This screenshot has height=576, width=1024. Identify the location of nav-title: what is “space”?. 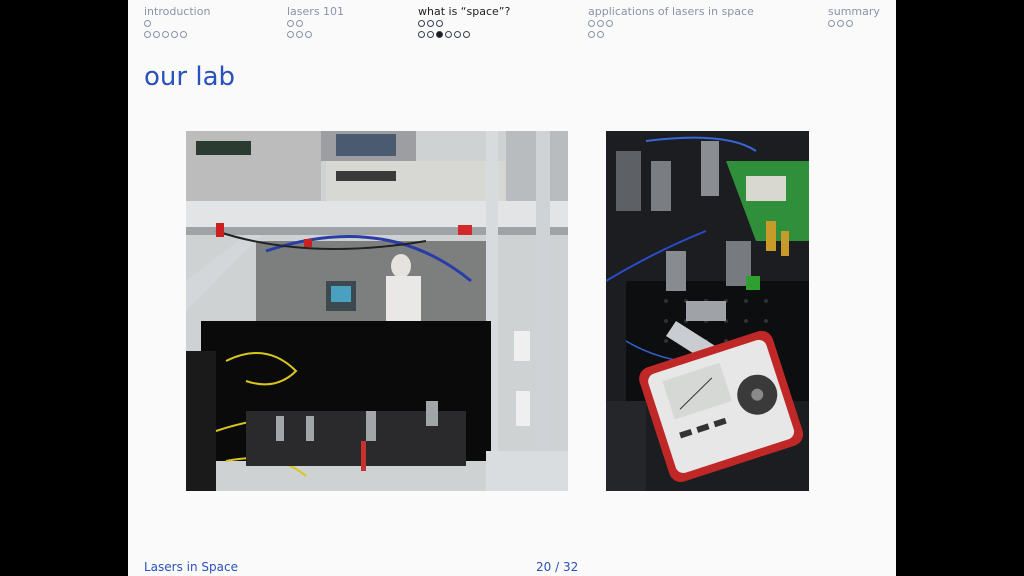
(464, 11).